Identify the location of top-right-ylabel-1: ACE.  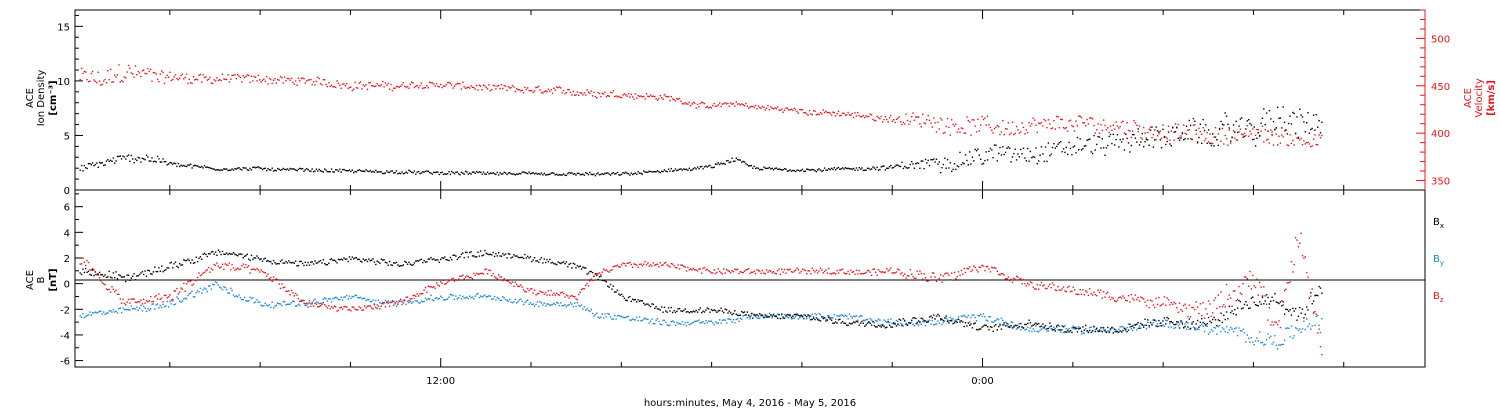
(1468, 98).